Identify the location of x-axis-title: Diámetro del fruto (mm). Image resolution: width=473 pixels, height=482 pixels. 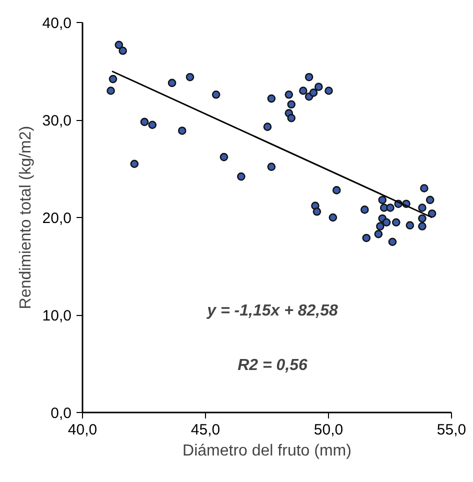
(267, 451).